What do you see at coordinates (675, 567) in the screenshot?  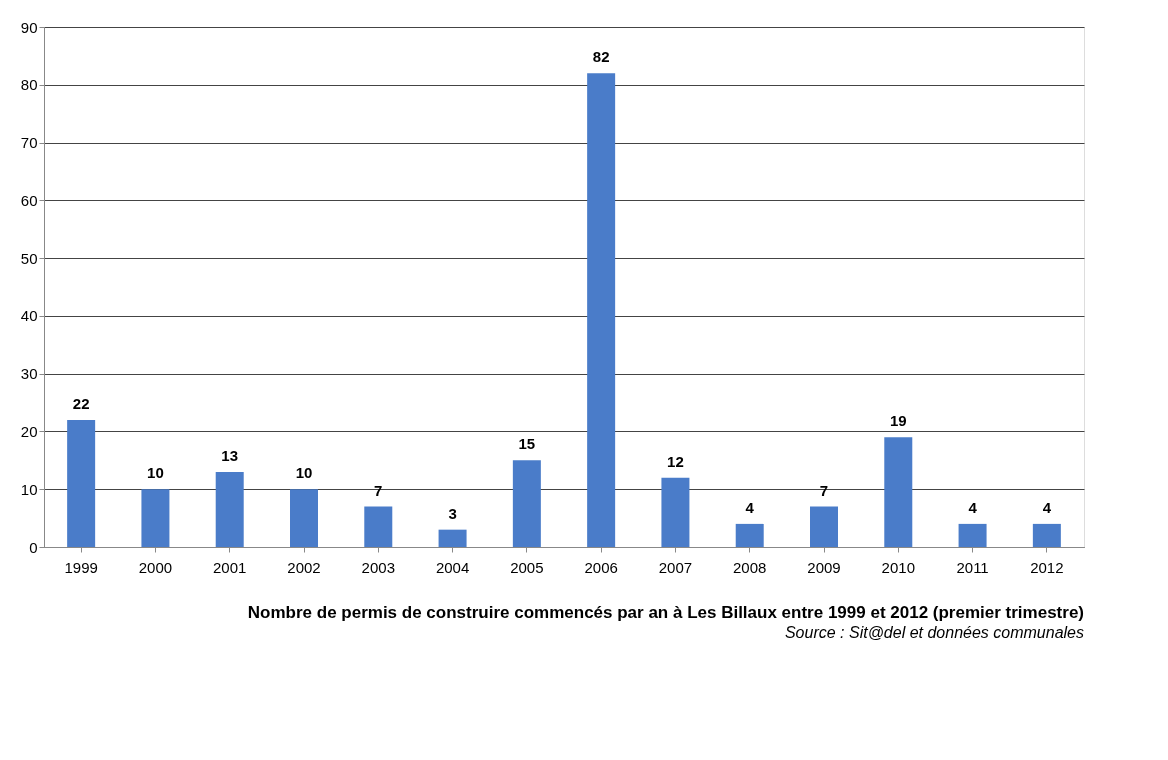 I see `x-tick-label: 2007` at bounding box center [675, 567].